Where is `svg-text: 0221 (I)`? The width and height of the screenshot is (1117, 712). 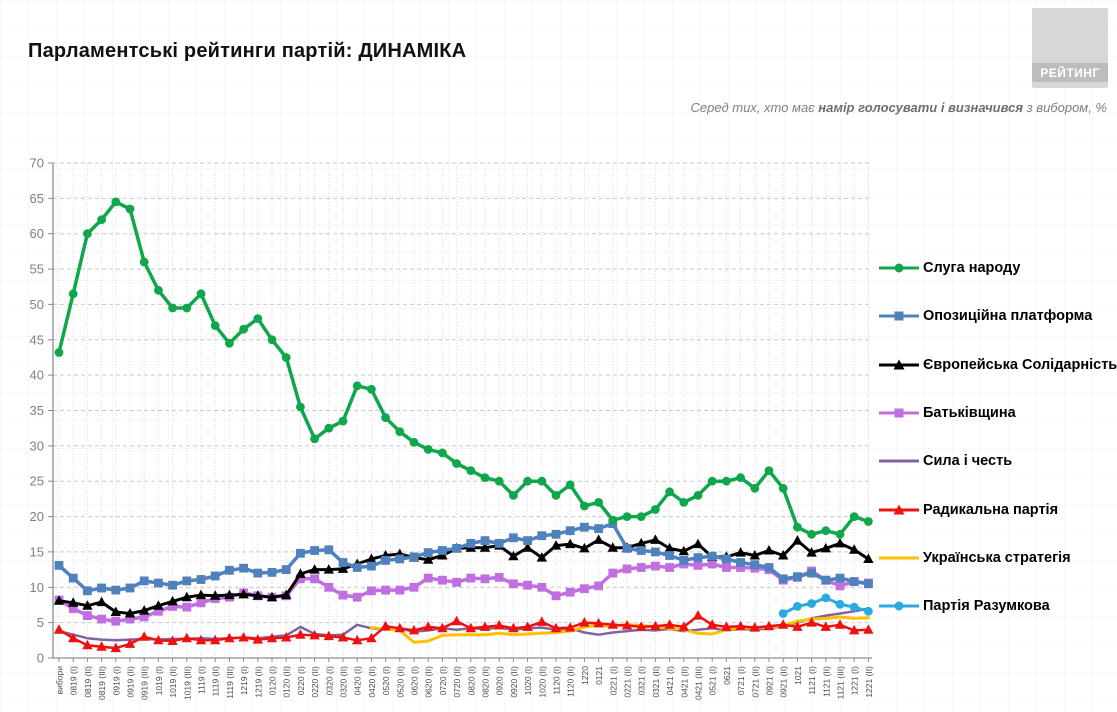
svg-text: 0221 (I) is located at coordinates (613, 680).